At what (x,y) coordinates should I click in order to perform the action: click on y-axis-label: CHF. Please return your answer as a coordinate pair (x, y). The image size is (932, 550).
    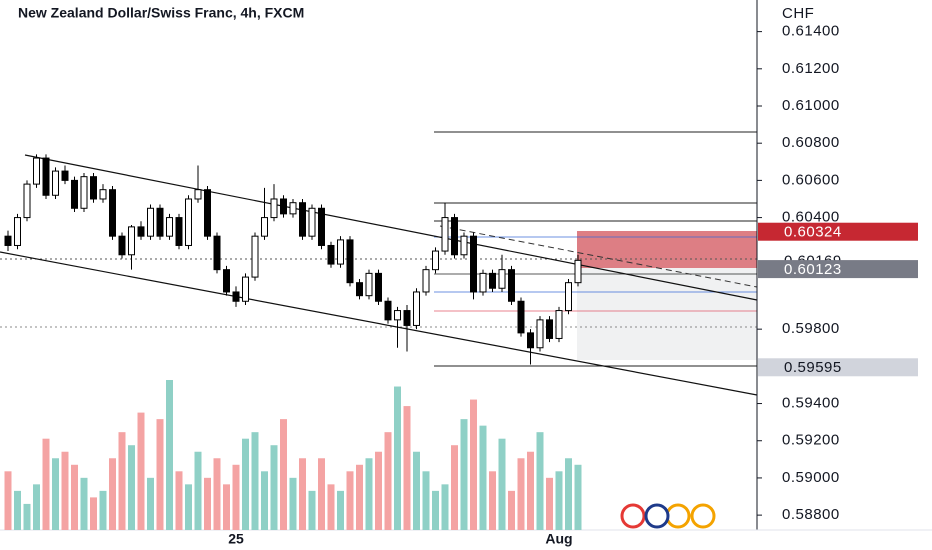
    Looking at the image, I should click on (798, 13).